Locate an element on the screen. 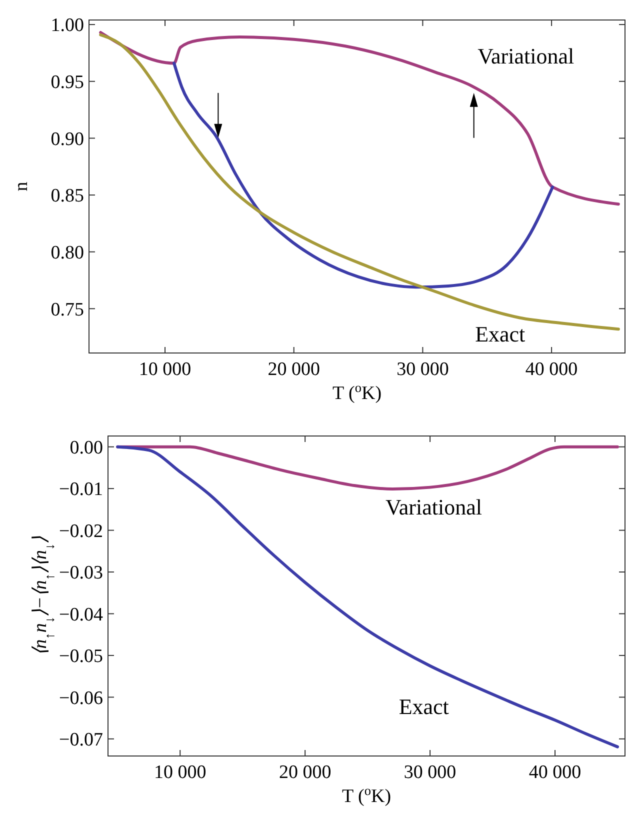 This screenshot has width=627, height=817. y-tick-label: −0.04 is located at coordinates (81, 615).